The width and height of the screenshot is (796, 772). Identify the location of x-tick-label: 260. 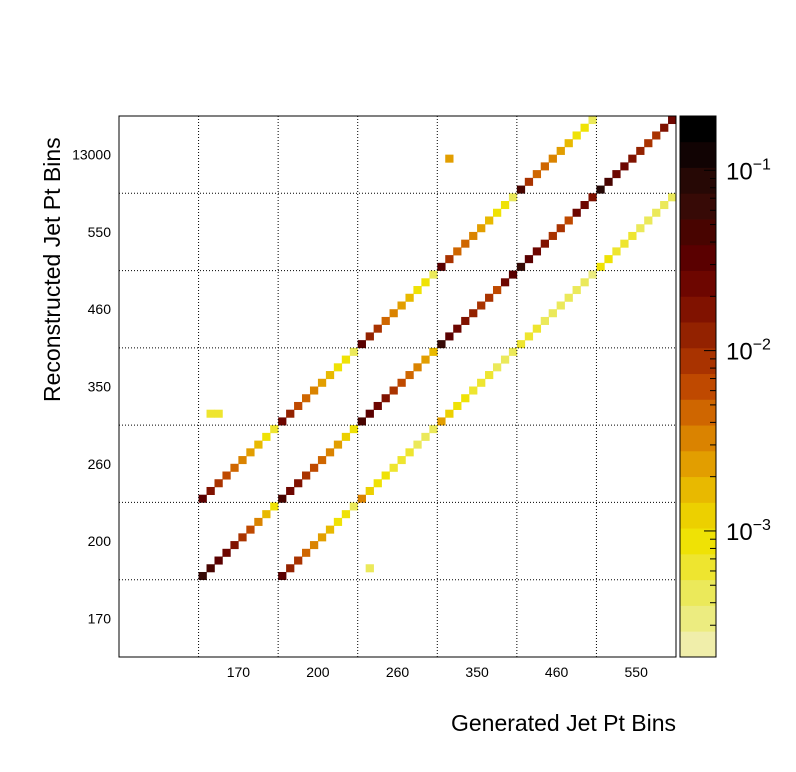
(398, 672).